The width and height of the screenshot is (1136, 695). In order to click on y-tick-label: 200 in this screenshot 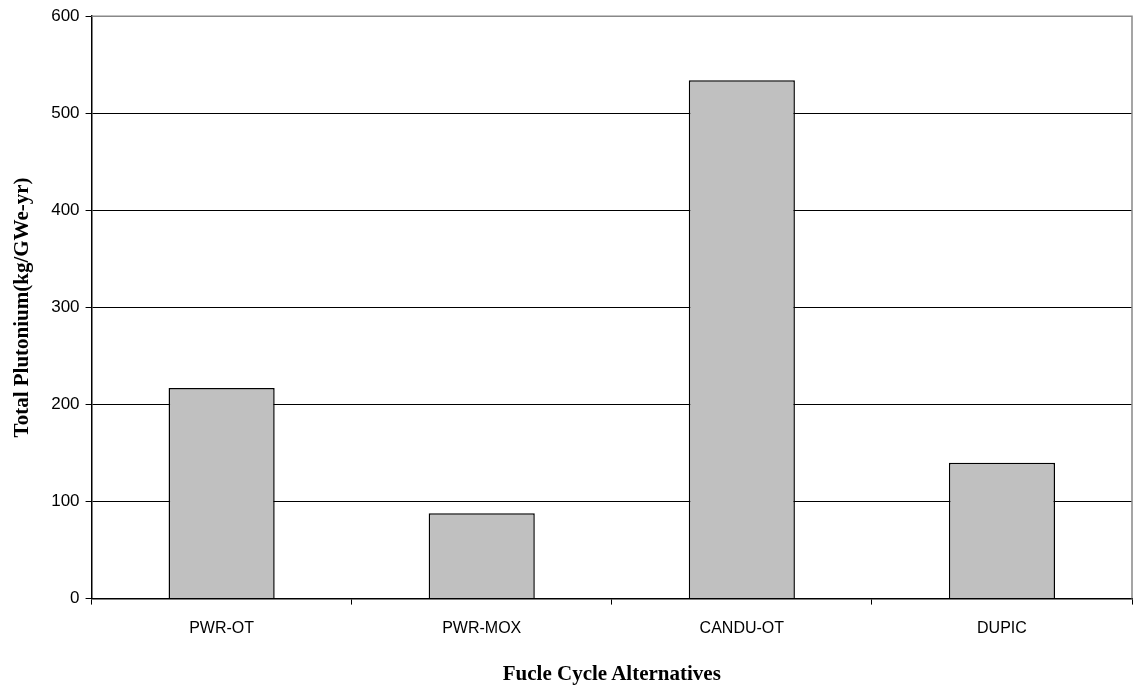, I will do `click(65, 404)`.